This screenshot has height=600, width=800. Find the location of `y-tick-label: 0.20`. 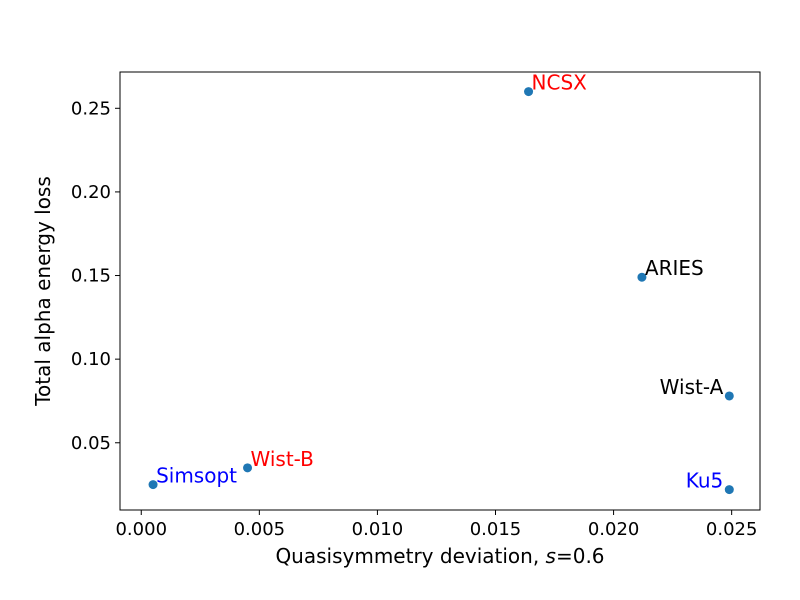

y-tick-label: 0.20 is located at coordinates (91, 192).